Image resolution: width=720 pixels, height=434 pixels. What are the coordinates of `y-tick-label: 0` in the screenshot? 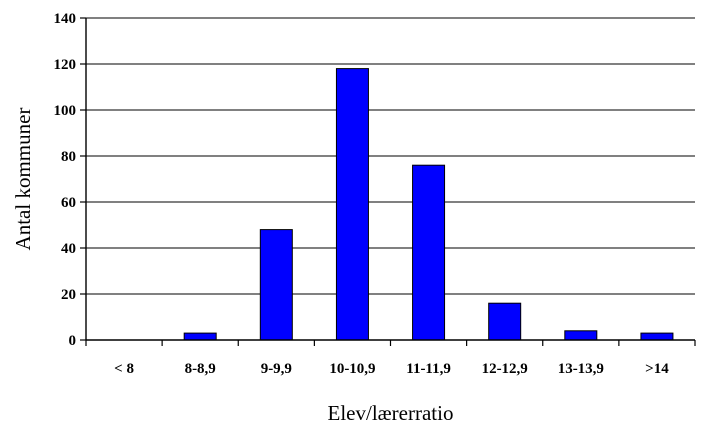 It's located at (73, 341).